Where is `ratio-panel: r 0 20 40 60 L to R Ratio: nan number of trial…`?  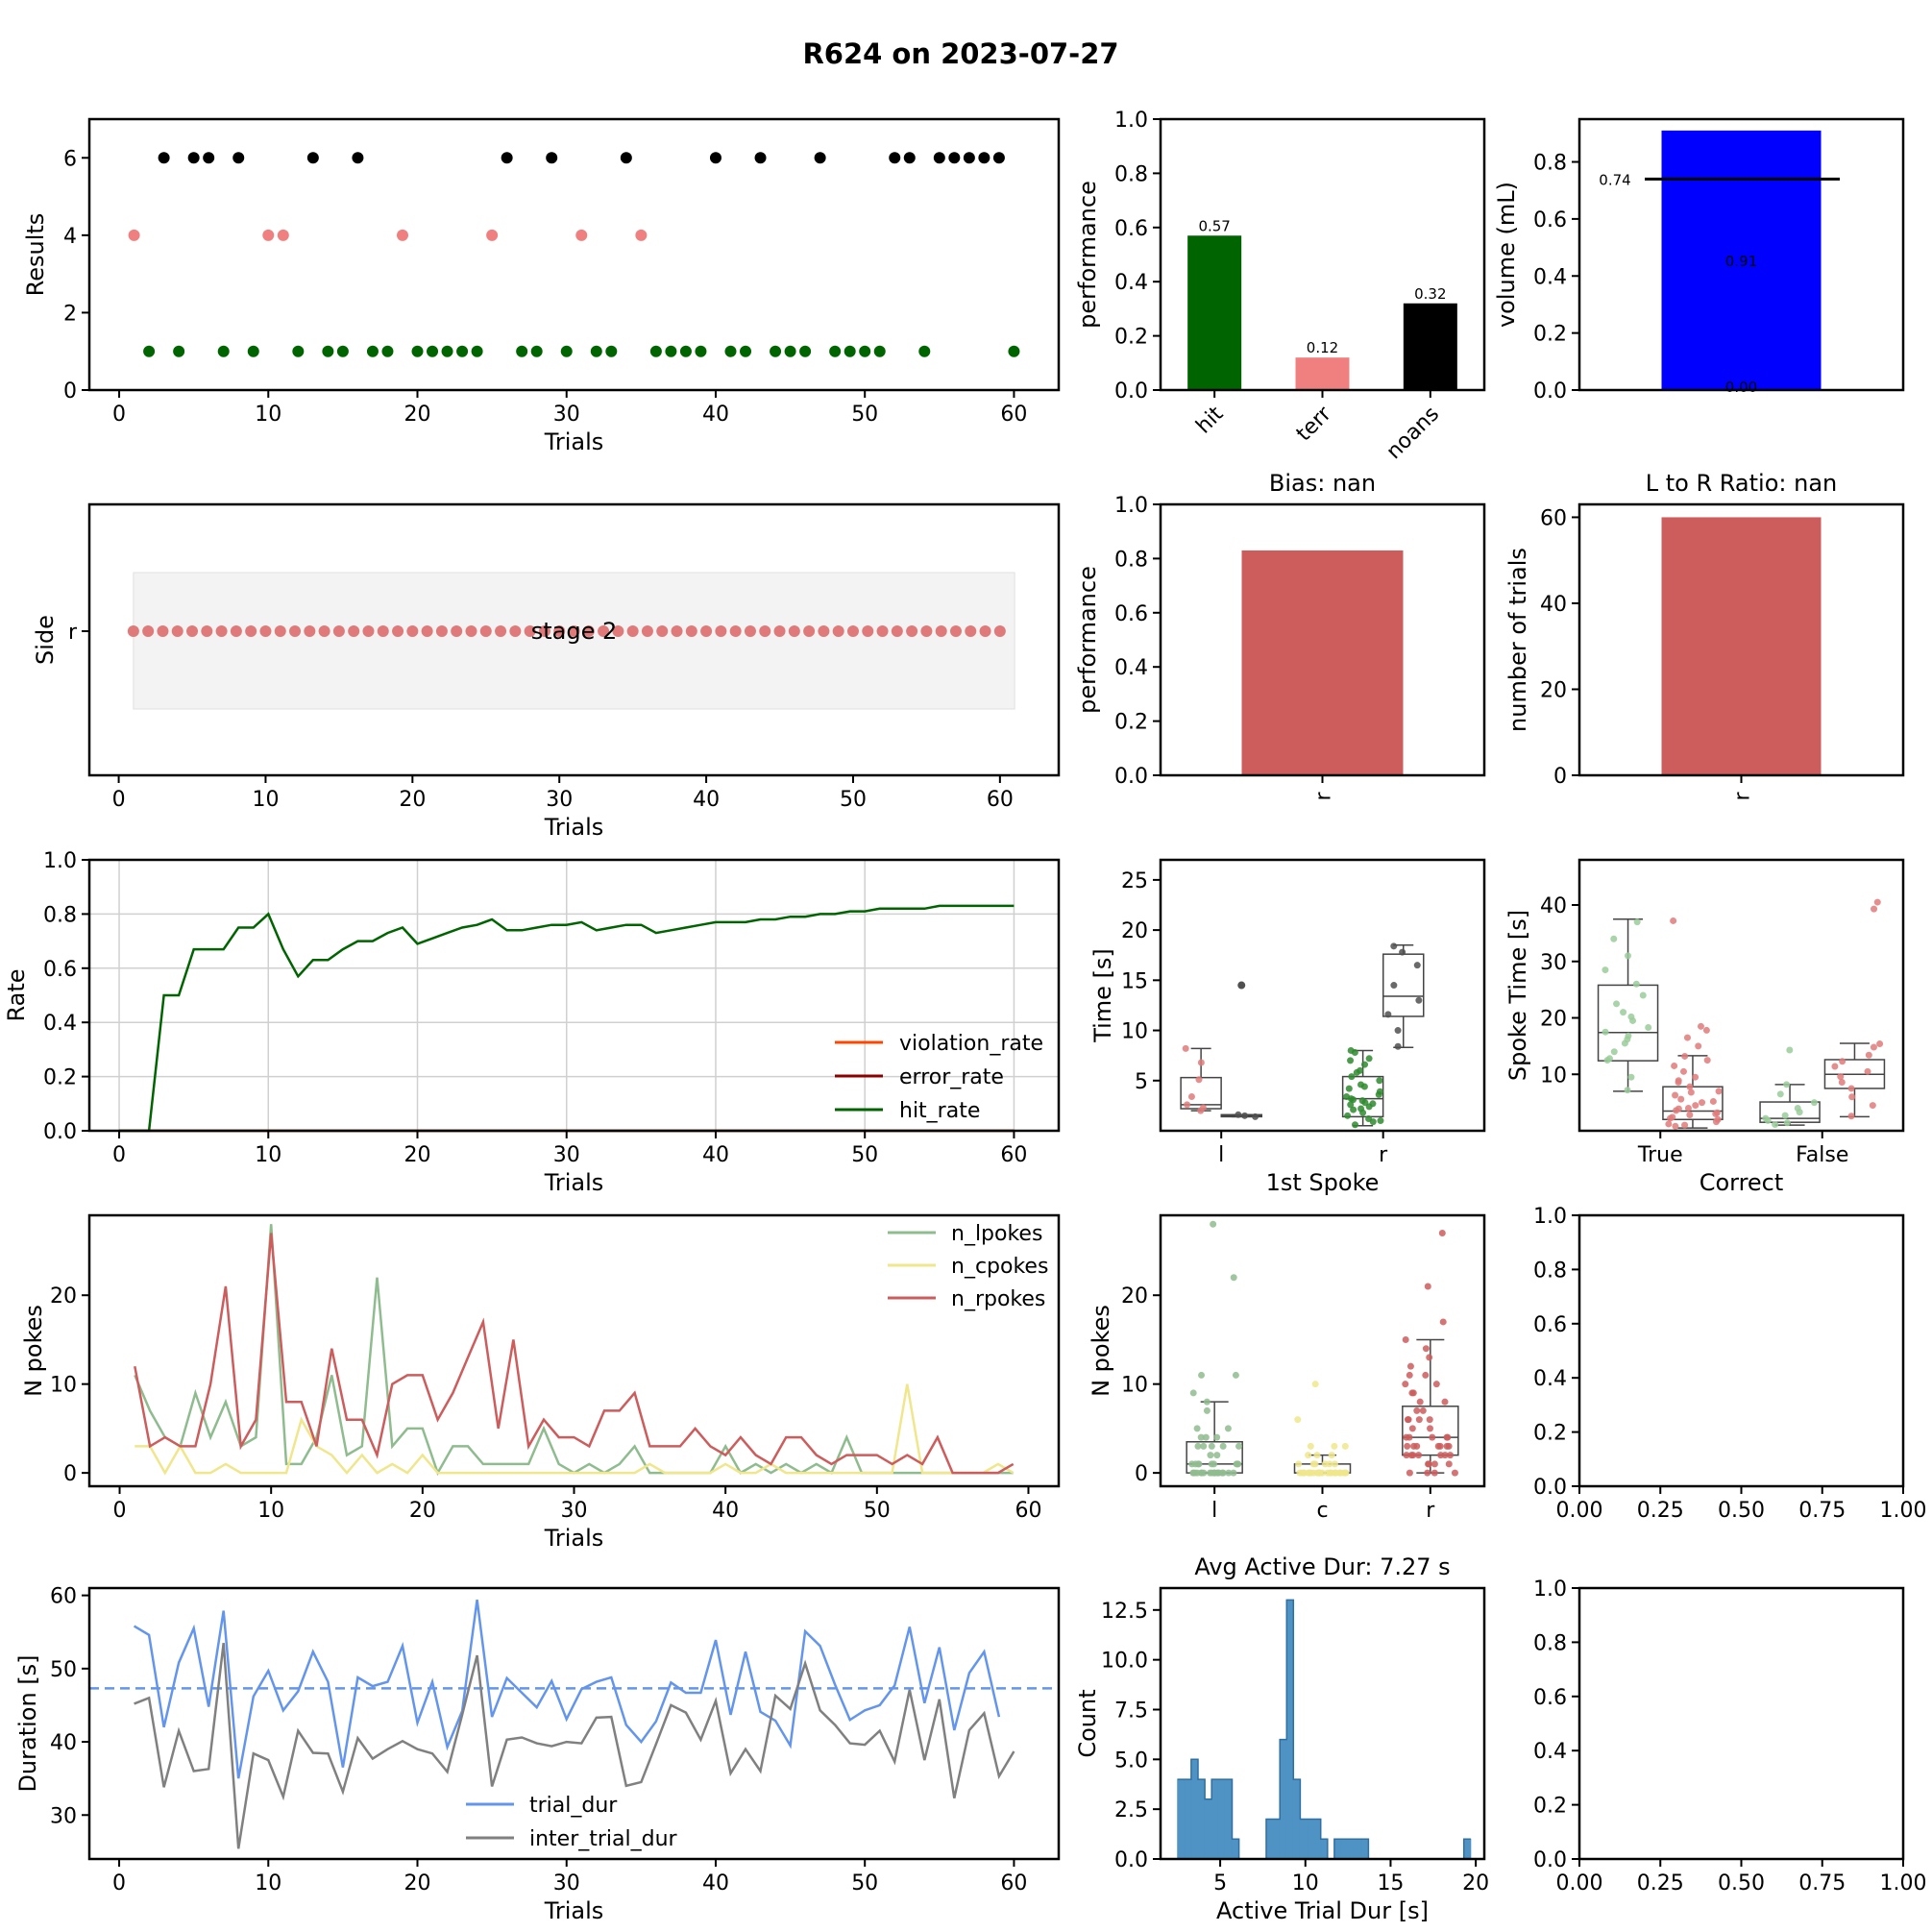 ratio-panel: r 0 20 40 60 L to R Ratio: nan number of trial… is located at coordinates (1704, 636).